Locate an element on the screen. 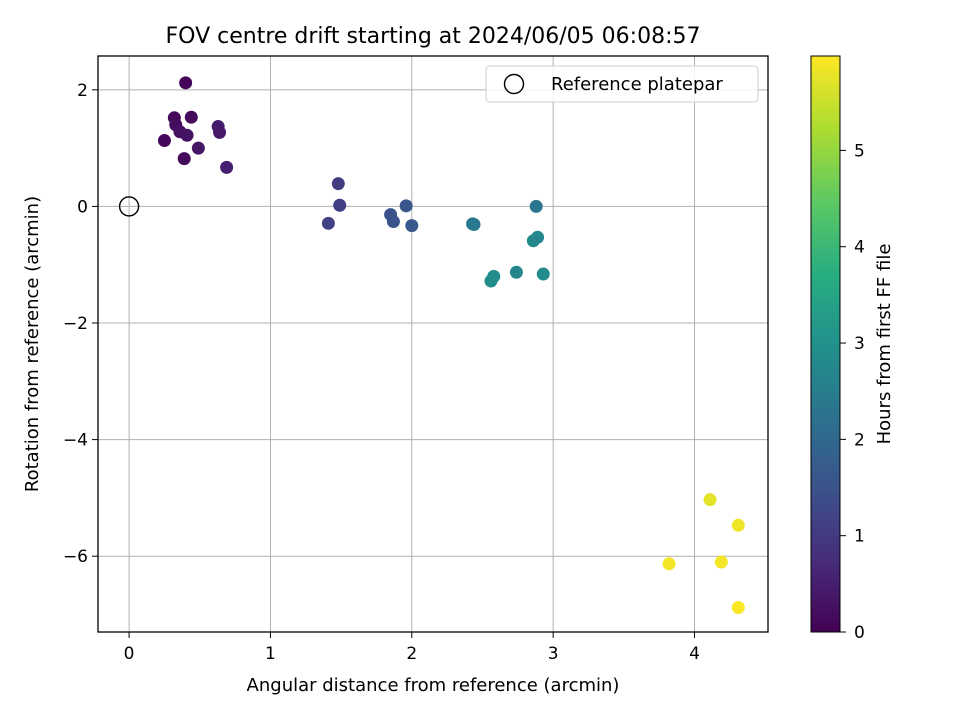 The width and height of the screenshot is (960, 720). x-tick-label: 3 is located at coordinates (553, 654).